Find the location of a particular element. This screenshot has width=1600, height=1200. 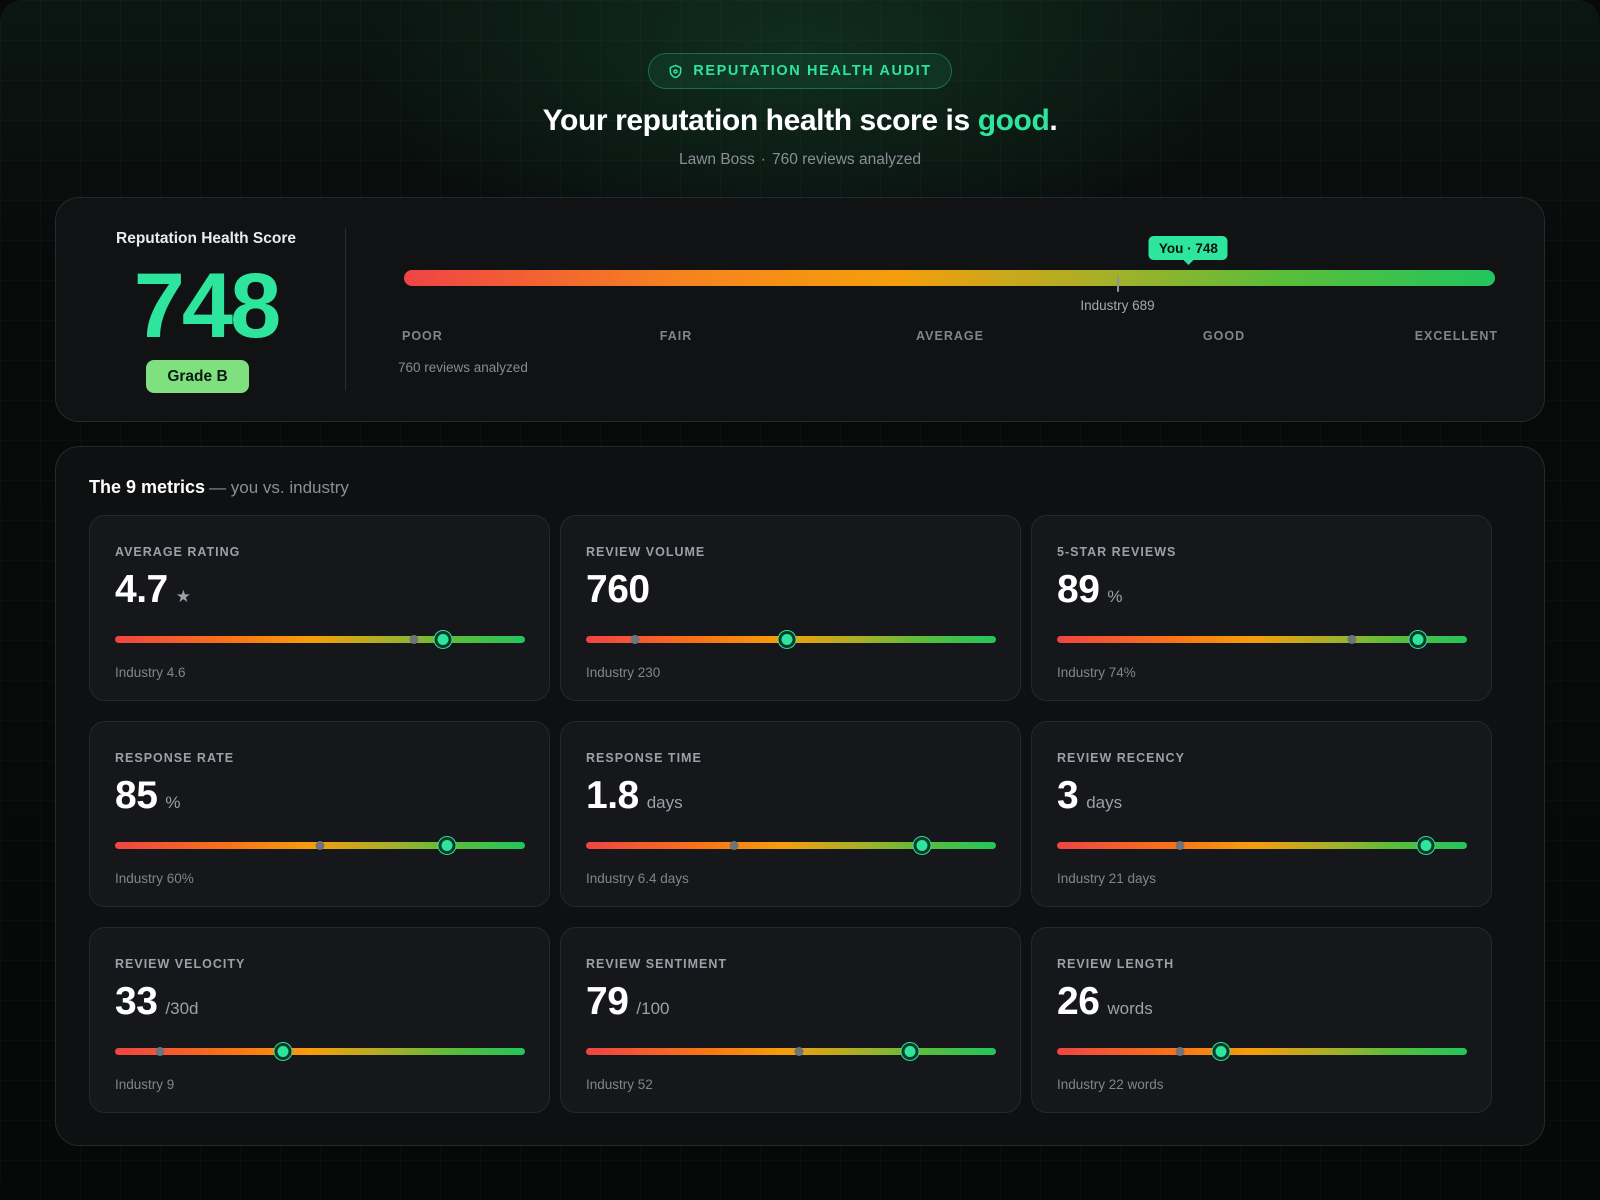

metric-value: 760 is located at coordinates (618, 589).